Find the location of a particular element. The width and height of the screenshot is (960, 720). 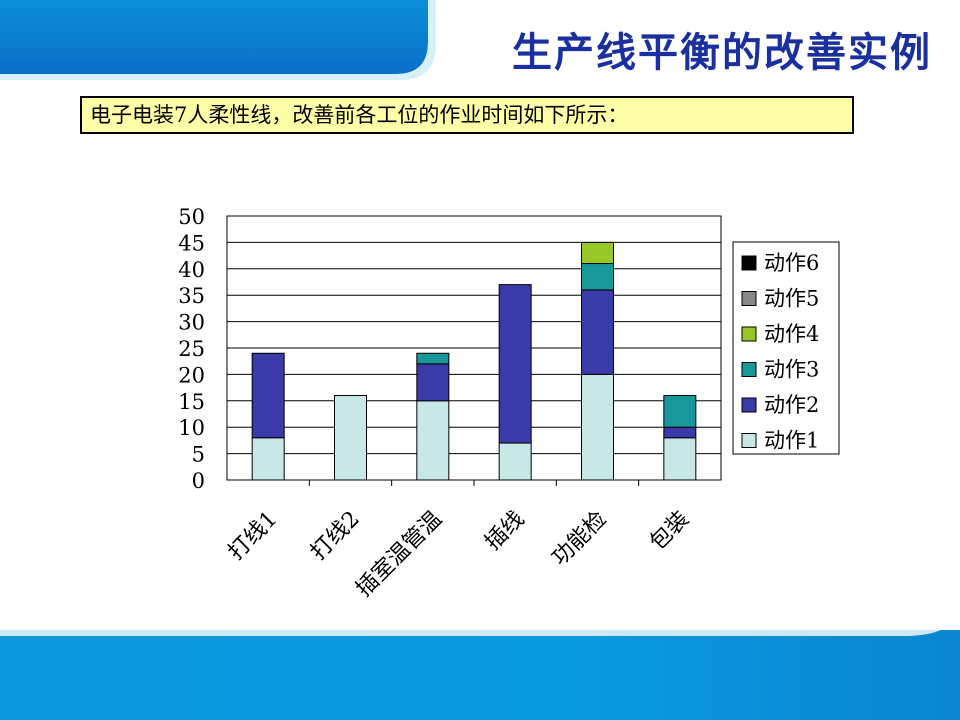

bar-segment-打线1-动作2 is located at coordinates (268, 395).